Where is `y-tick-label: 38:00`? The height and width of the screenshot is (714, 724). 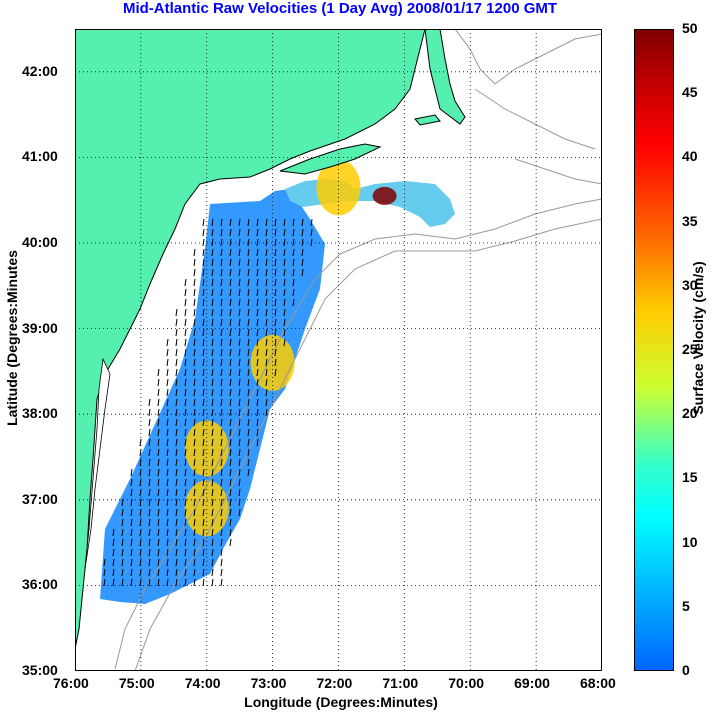 y-tick-label: 38:00 is located at coordinates (40, 413).